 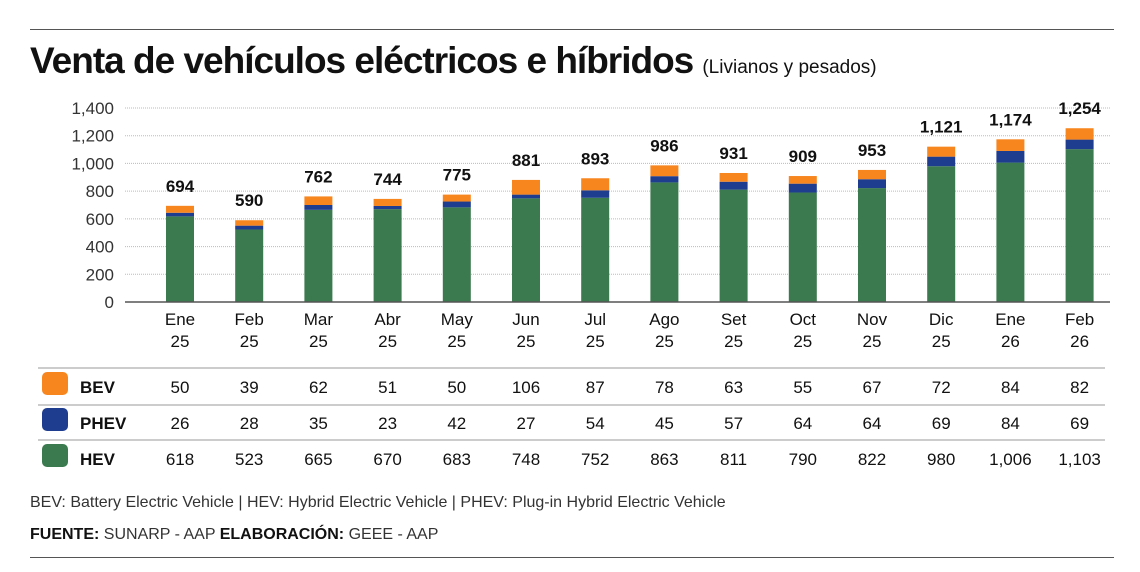 I want to click on table-cell: 54, so click(x=595, y=423).